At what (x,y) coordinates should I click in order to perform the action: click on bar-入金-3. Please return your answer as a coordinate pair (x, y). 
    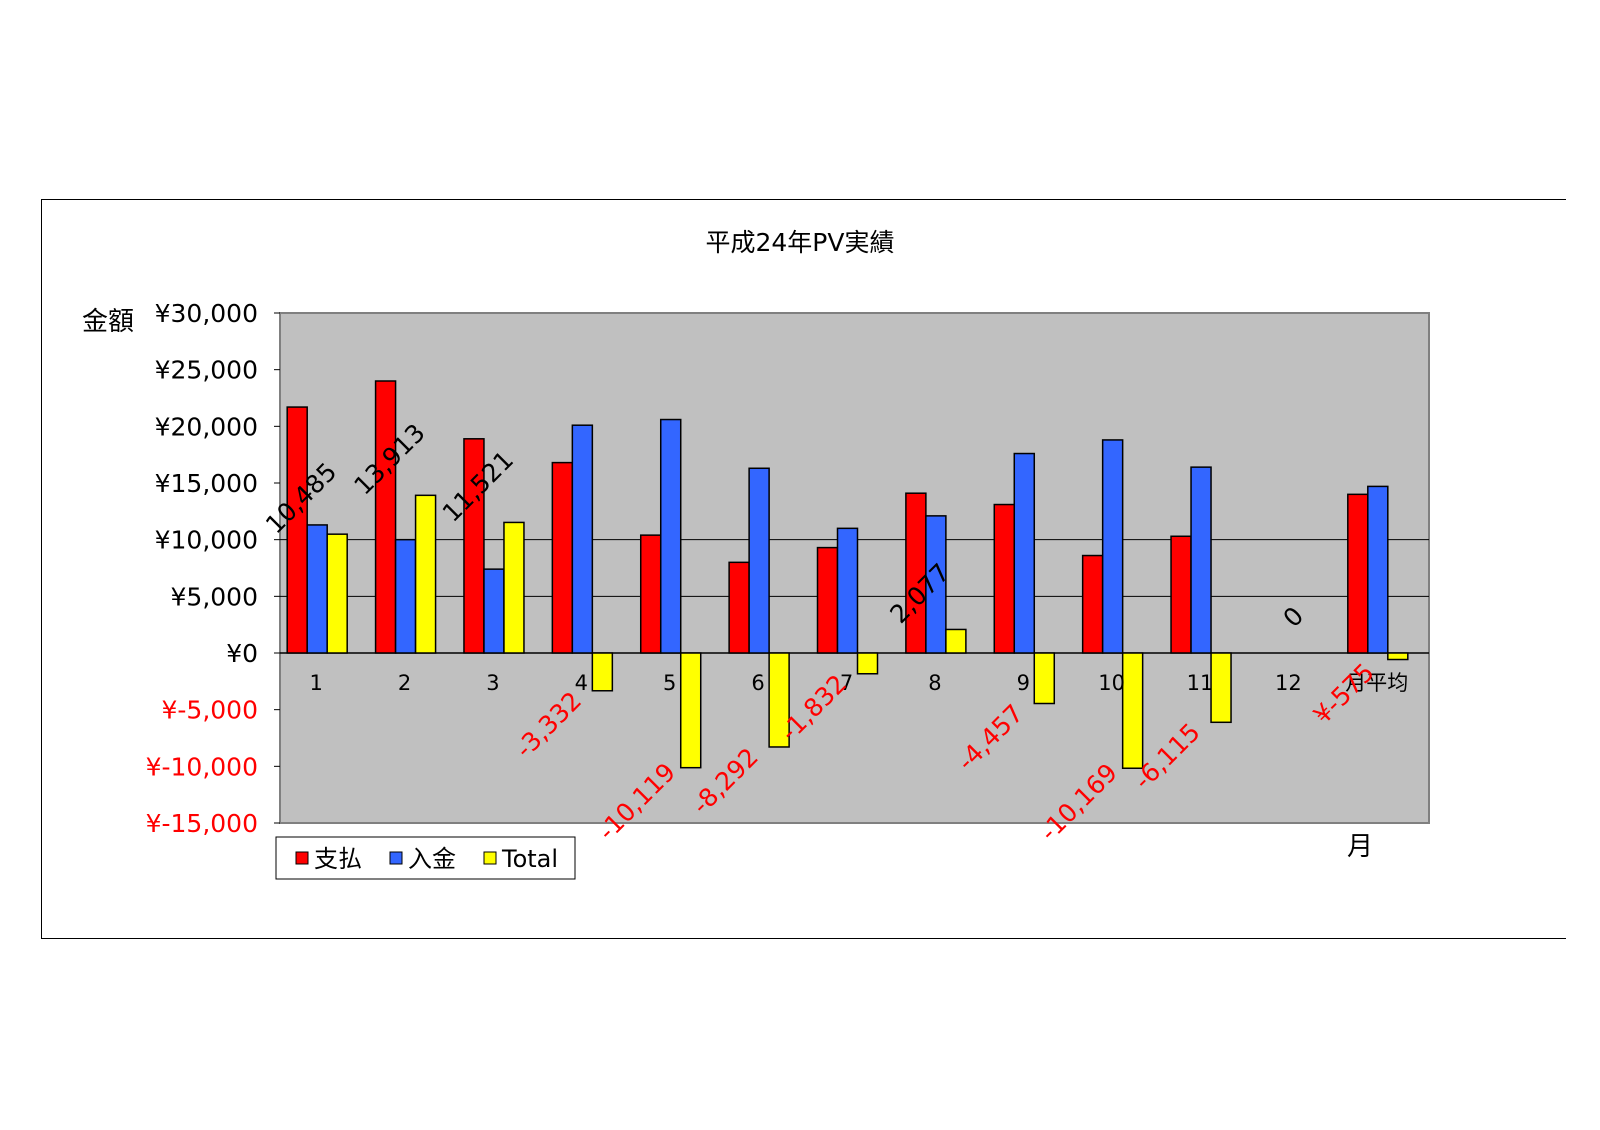
    Looking at the image, I should click on (494, 611).